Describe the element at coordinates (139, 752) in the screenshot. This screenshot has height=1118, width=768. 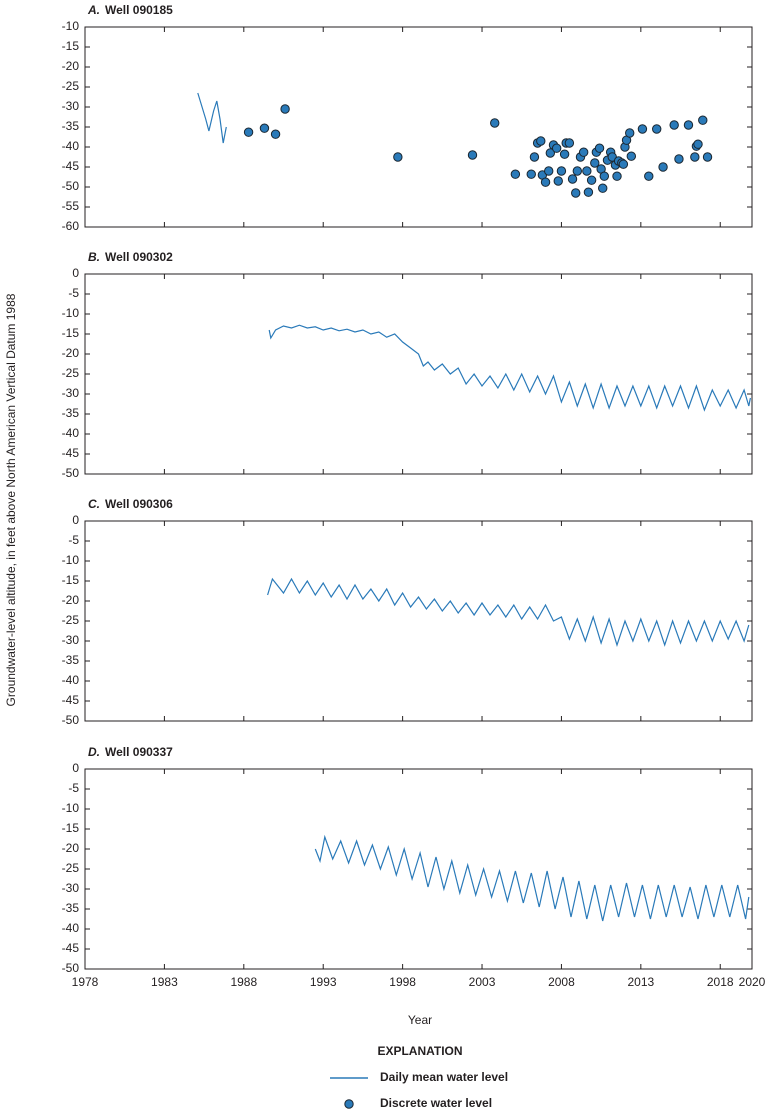
I see `panel-title-text: Well 090337` at that location.